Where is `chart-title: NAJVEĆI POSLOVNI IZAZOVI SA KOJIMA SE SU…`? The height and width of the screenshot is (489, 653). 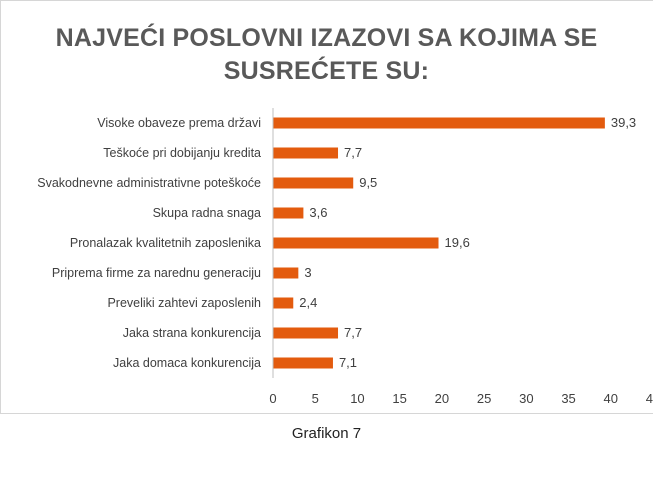 chart-title: NAJVEĆI POSLOVNI IZAZOVI SA KOJIMA SE SU… is located at coordinates (326, 55).